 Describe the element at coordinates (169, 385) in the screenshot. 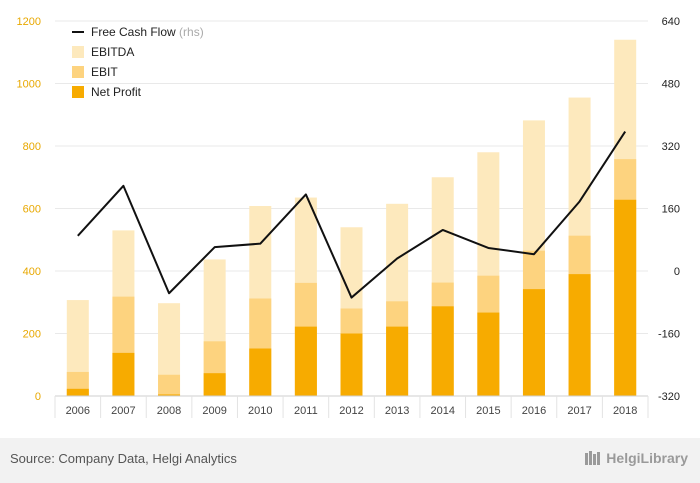

I see `bar-ebit` at that location.